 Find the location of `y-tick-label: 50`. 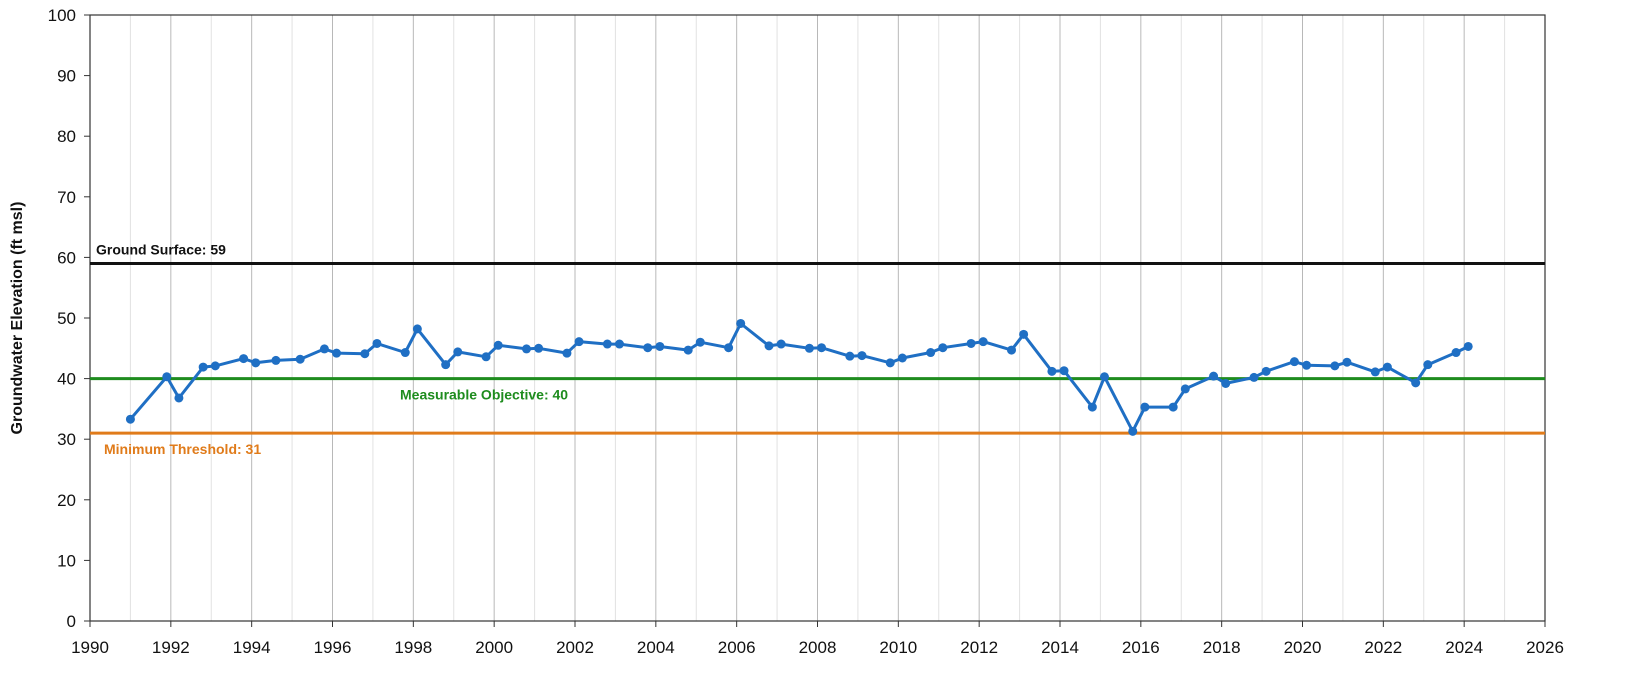

y-tick-label: 50 is located at coordinates (66, 318).